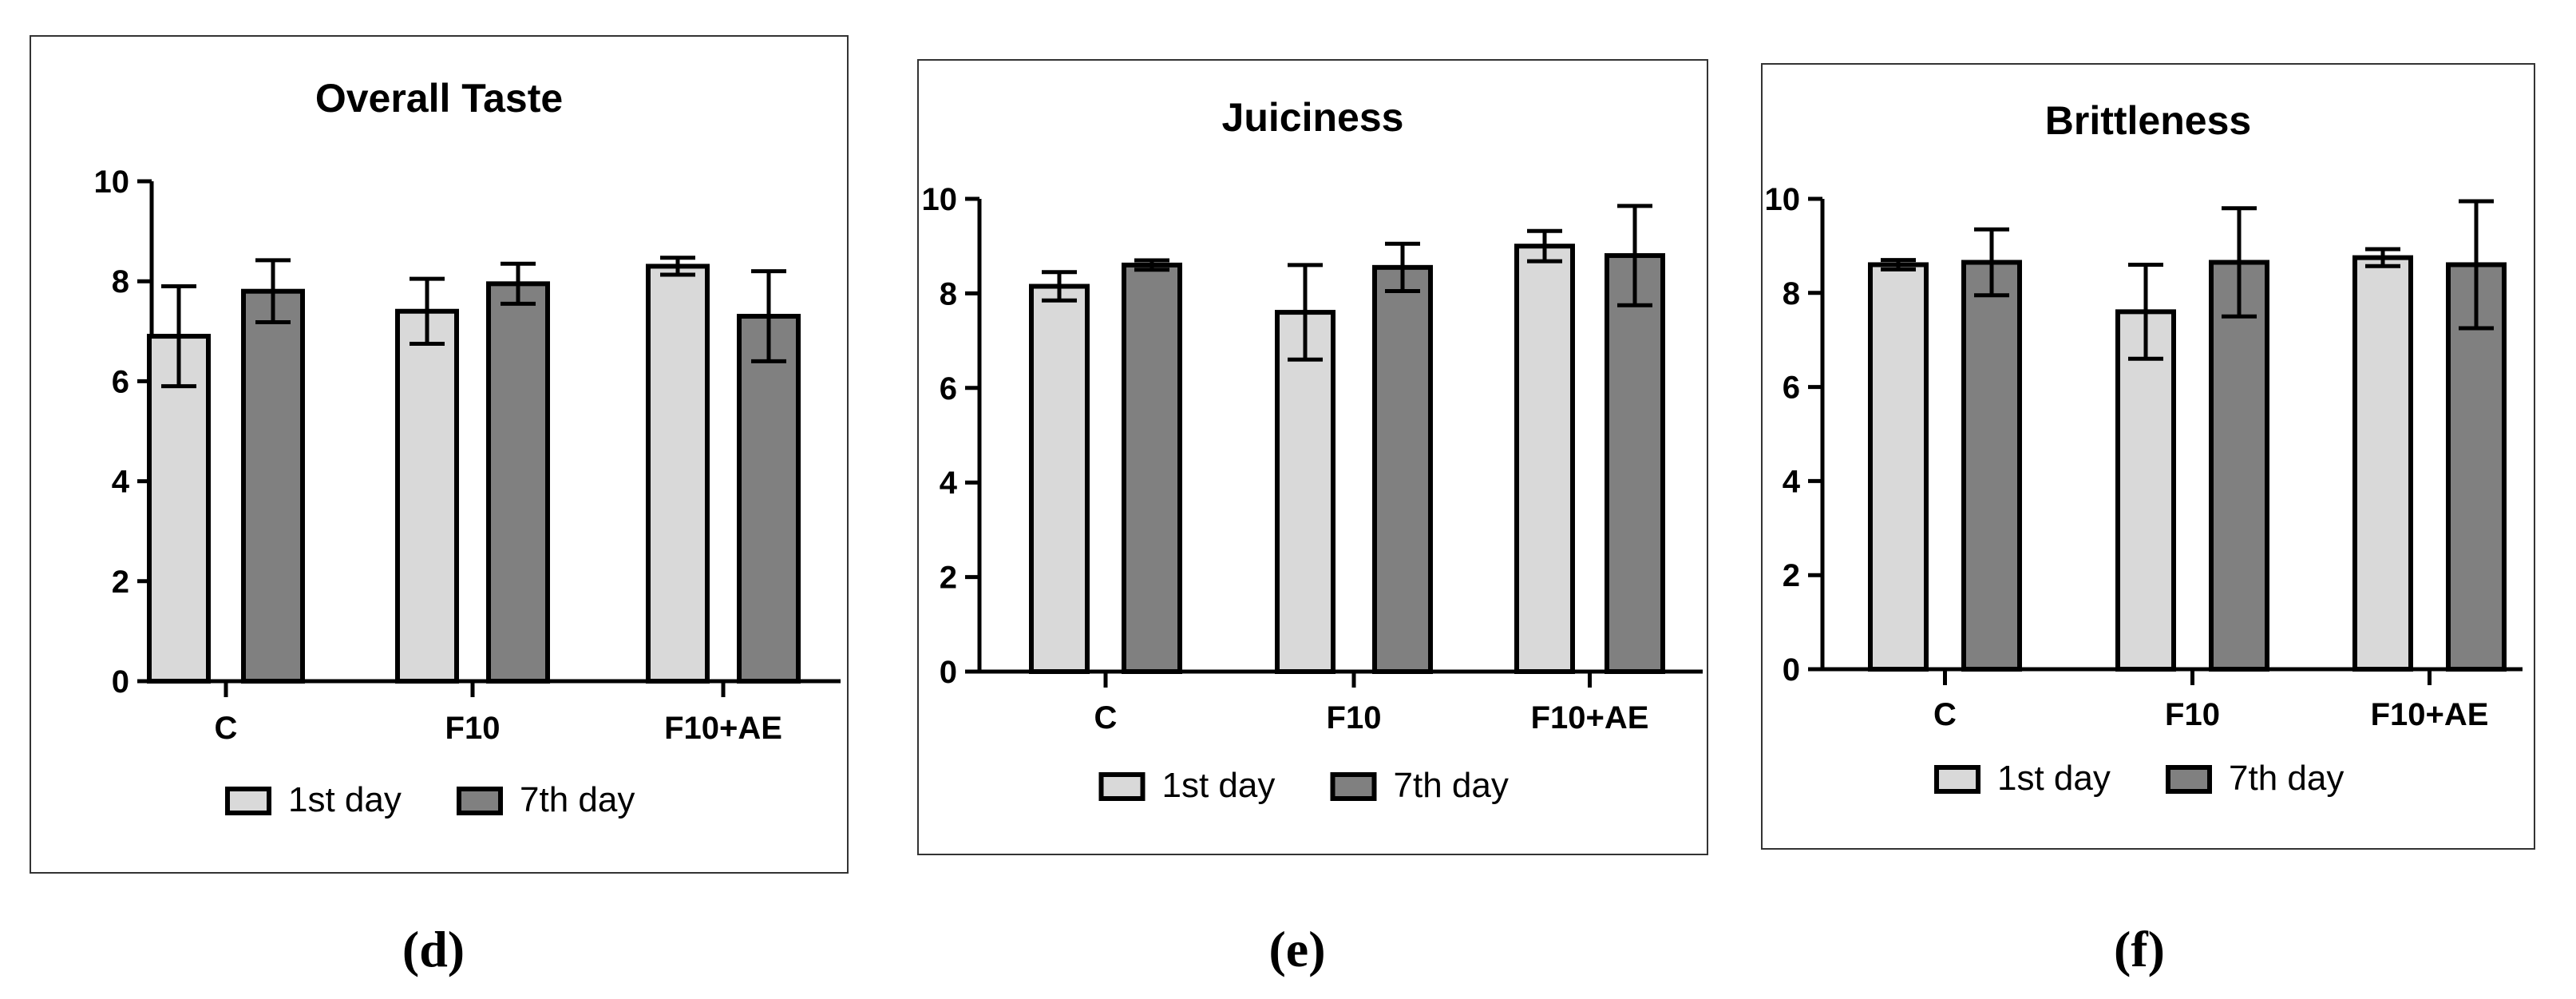 This screenshot has width=2576, height=999. Describe the element at coordinates (434, 949) in the screenshot. I see `panel-label: (d)` at that location.